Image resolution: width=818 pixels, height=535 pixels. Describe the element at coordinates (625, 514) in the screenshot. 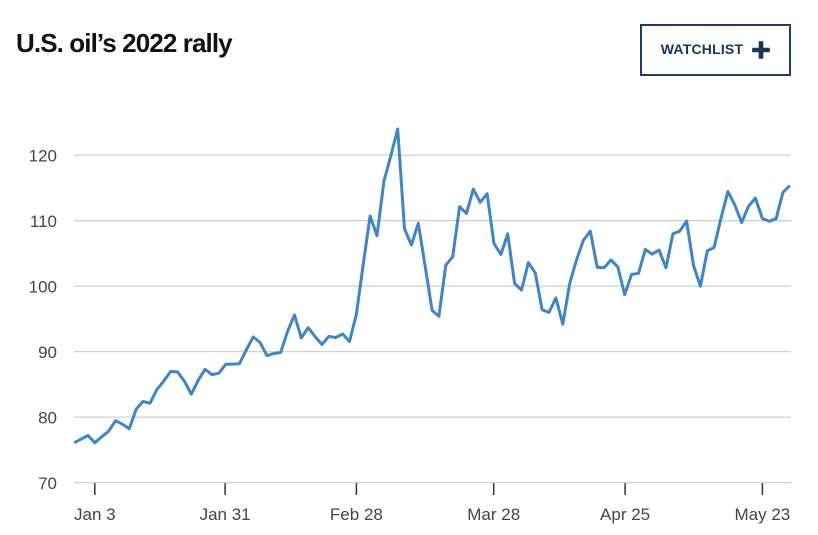

I see `svg-text: Apr 25` at that location.